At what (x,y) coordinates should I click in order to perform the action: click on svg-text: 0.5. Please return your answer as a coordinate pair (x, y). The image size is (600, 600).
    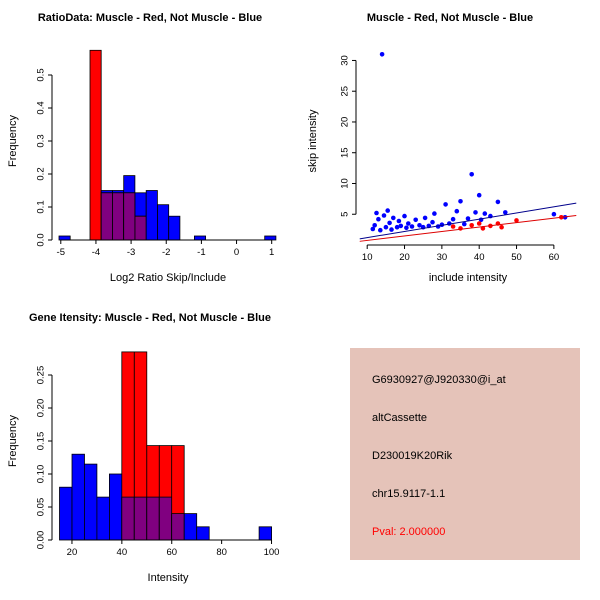
    Looking at the image, I should click on (41, 74).